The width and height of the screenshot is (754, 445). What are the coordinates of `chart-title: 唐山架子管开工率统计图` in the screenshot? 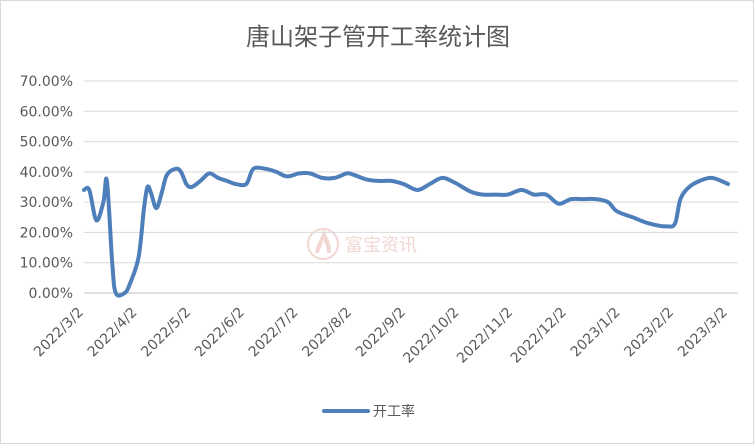 It's located at (378, 37).